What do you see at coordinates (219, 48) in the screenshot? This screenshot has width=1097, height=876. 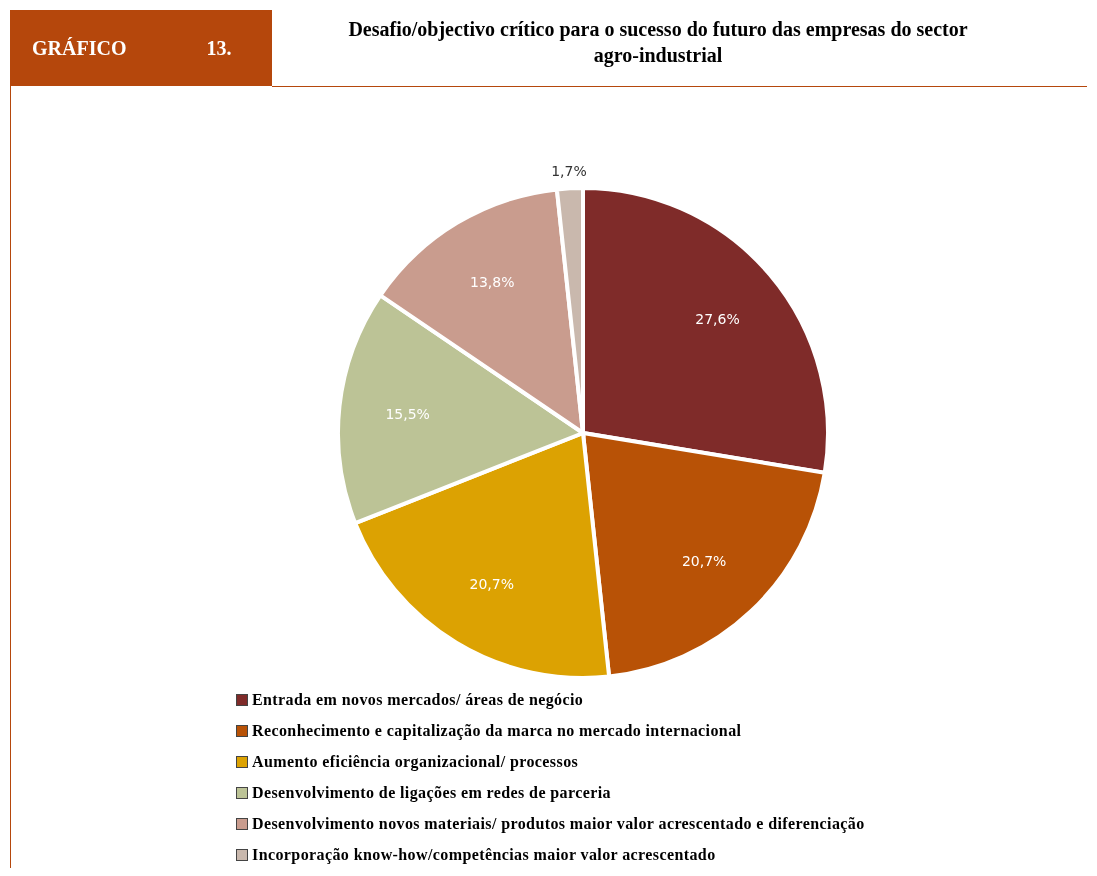 I see `text: 13.` at bounding box center [219, 48].